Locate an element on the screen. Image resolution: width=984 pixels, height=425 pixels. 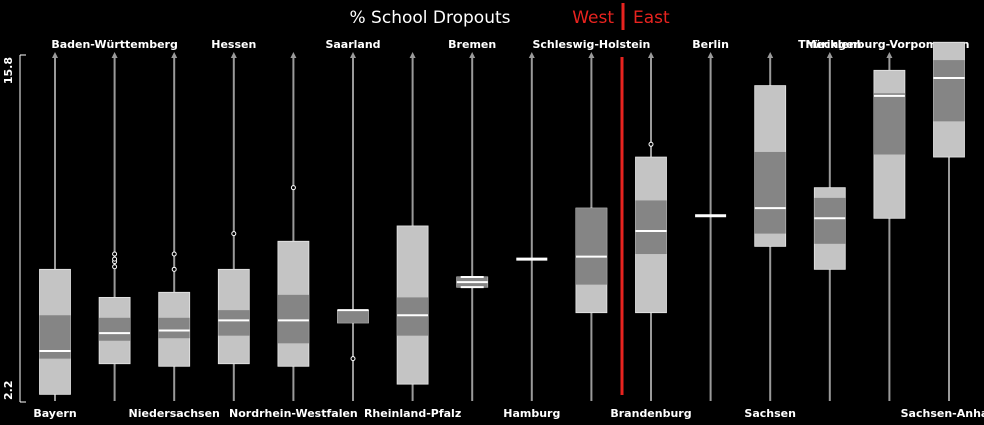
state-label-baden-w-rttemberg: Baden-Württemberg is located at coordinates (114, 44).